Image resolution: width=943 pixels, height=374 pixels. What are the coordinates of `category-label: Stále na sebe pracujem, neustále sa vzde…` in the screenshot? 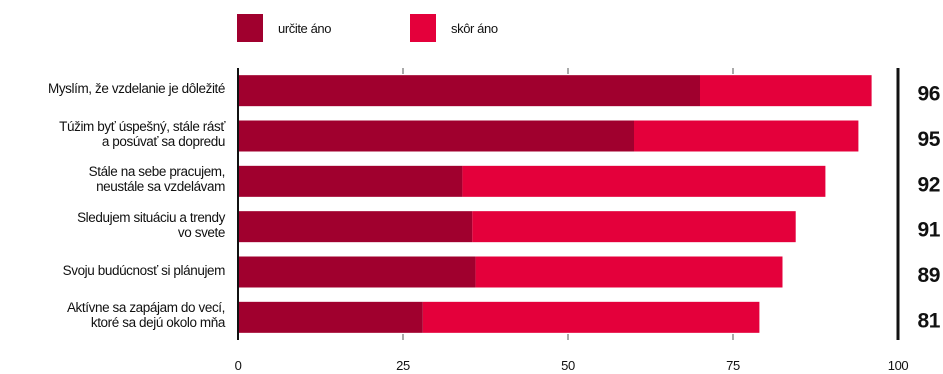 It's located at (157, 179).